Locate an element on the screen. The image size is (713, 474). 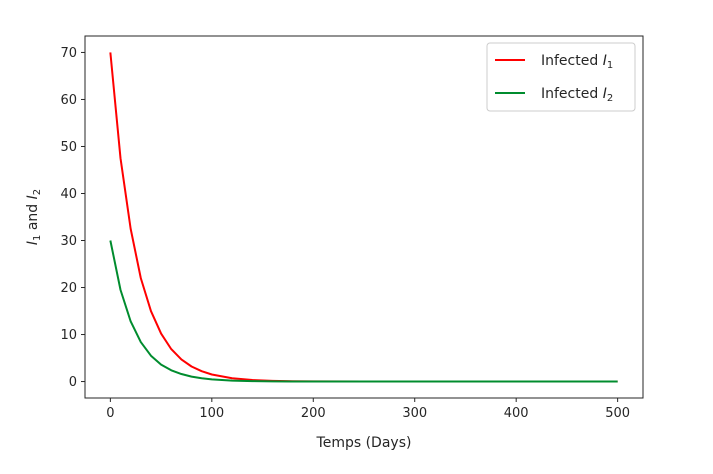
y-tick-label: 70 is located at coordinates (68, 53).